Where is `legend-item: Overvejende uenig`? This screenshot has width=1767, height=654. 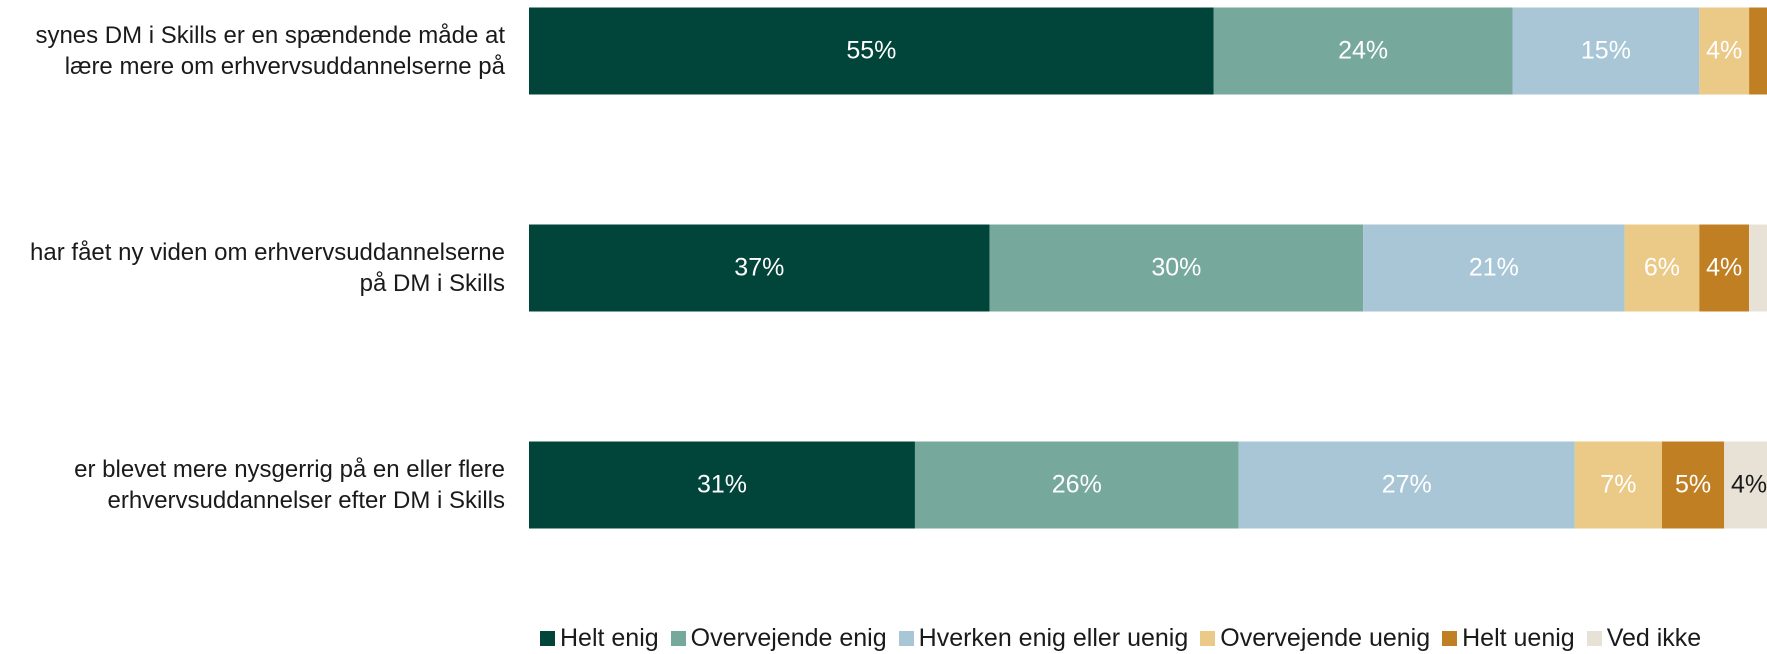
legend-item: Overvejende uenig is located at coordinates (1315, 638).